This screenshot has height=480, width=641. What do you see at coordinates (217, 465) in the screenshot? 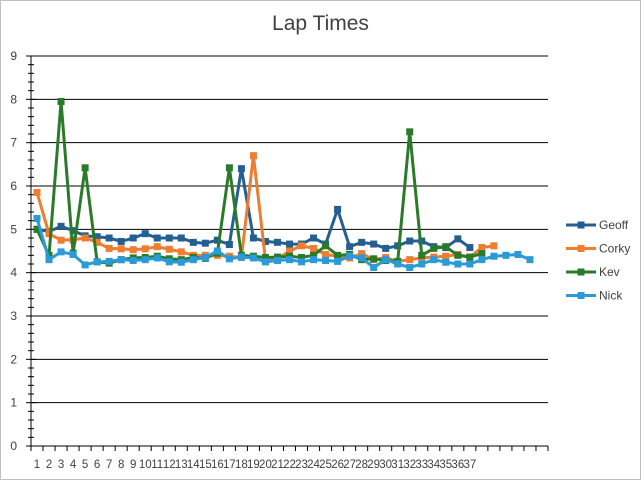
I see `x-tick-label: 16` at bounding box center [217, 465].